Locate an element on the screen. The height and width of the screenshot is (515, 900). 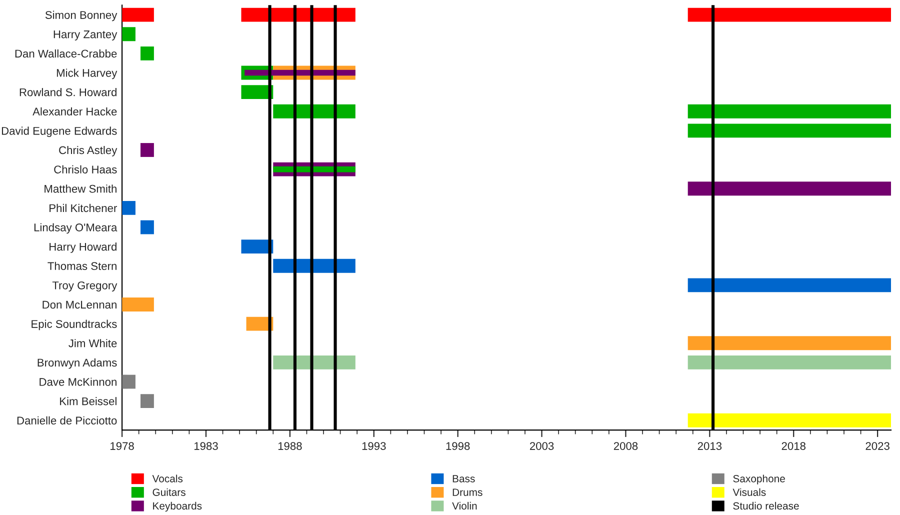
y-tick-label: Simon Bonney is located at coordinates (81, 16).